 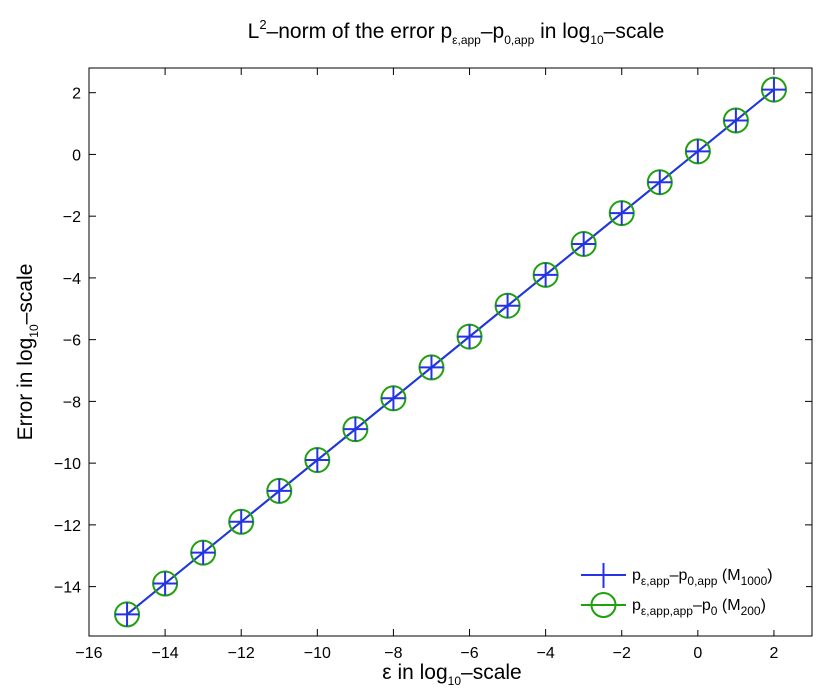 I want to click on legend-label-1: pε,app–p0,app (M1000), so click(x=702, y=577).